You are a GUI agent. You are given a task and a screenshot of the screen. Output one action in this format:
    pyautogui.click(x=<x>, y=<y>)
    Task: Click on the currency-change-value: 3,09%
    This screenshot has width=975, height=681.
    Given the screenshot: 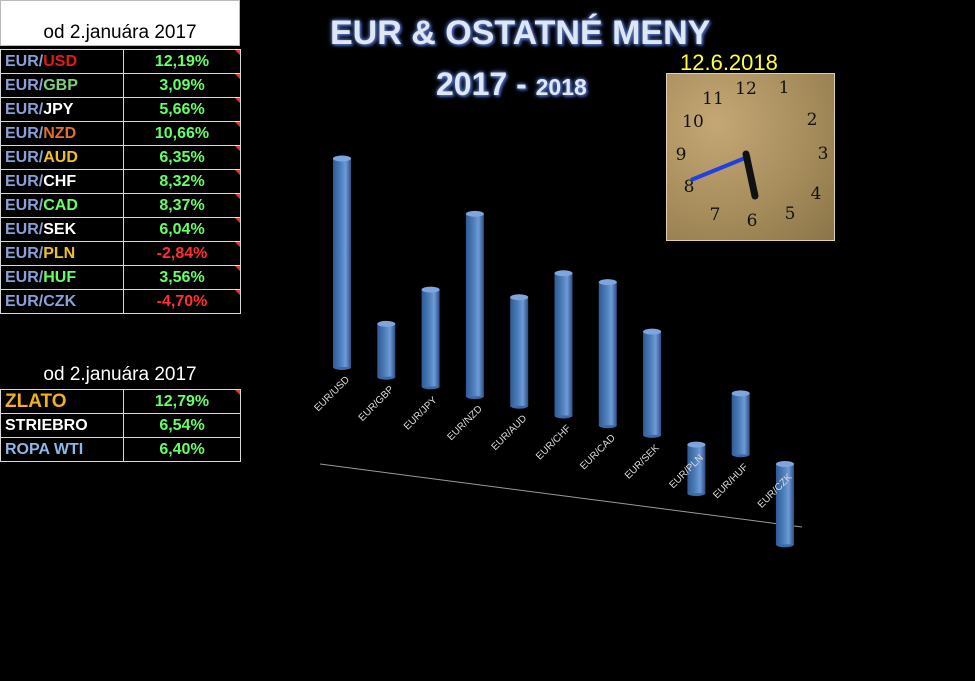 What is the action you would take?
    pyautogui.click(x=182, y=85)
    